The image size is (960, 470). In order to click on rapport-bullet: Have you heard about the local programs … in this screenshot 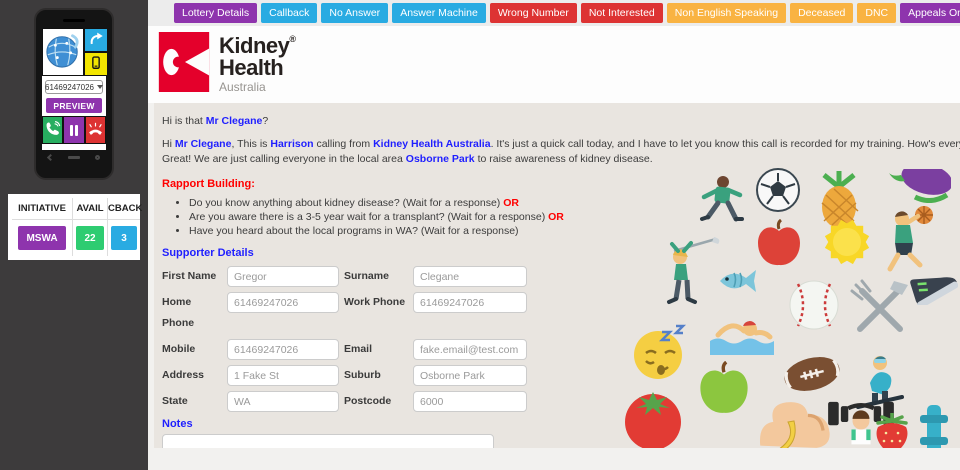, I will do `click(574, 231)`.